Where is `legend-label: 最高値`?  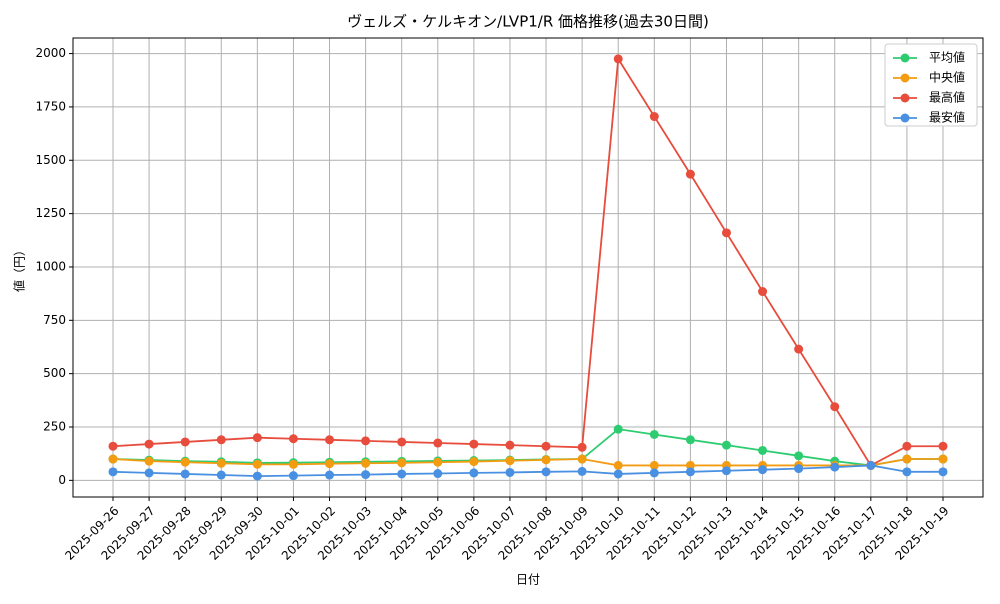 legend-label: 最高値 is located at coordinates (947, 97).